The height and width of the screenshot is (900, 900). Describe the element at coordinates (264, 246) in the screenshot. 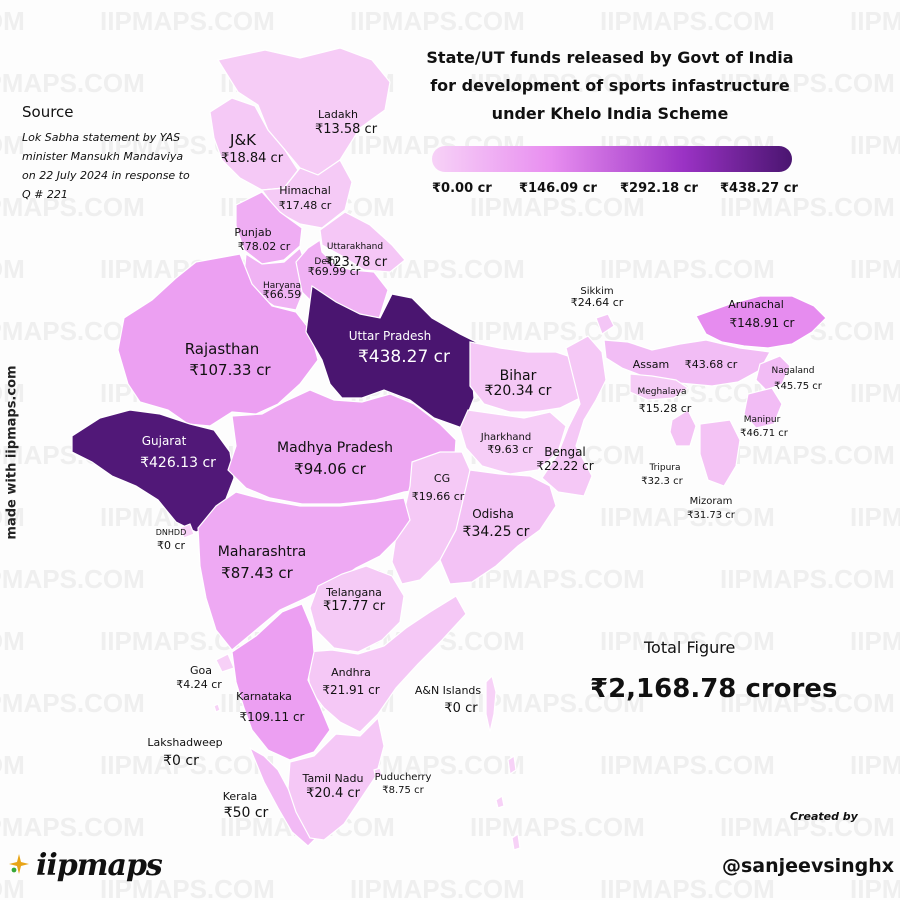

I see `region-amount-punjab: ₹78.02 cr` at that location.